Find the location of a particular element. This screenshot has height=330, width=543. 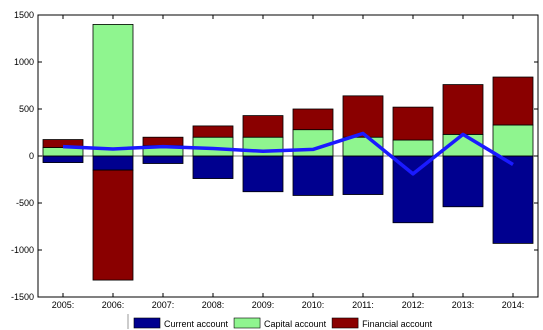

x-tick-label: 2009: is located at coordinates (263, 305).